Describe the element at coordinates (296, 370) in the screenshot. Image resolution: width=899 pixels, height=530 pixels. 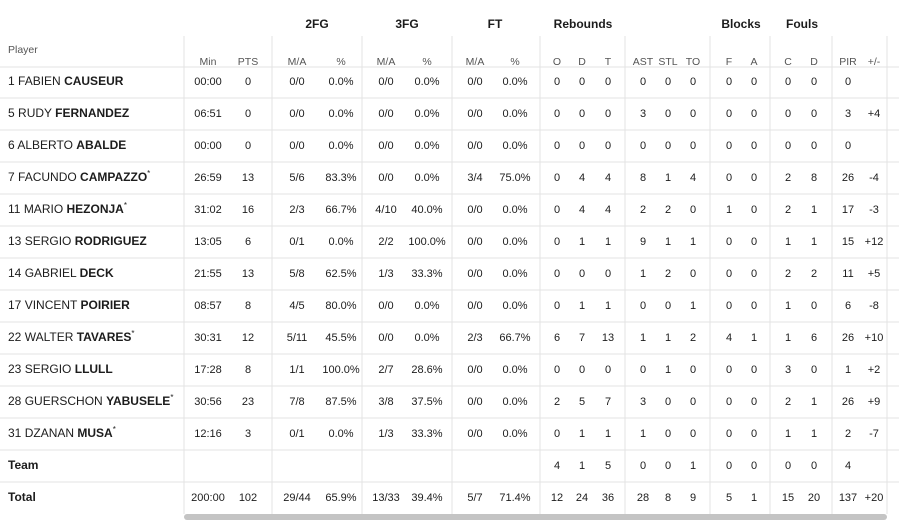
I see `stat-cell: 1/1` at that location.